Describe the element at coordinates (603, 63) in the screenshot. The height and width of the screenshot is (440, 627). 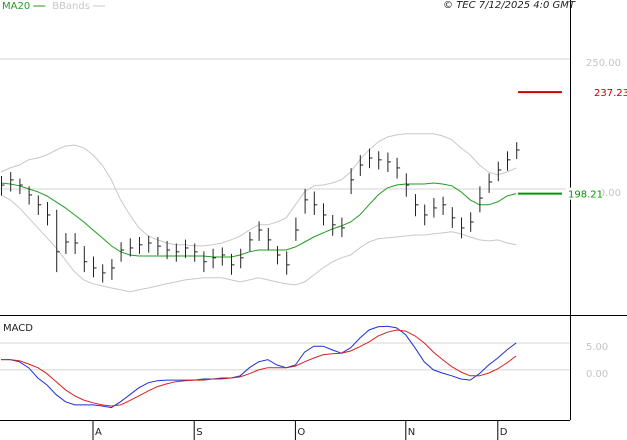
I see `y-tick-label: 250.00` at that location.